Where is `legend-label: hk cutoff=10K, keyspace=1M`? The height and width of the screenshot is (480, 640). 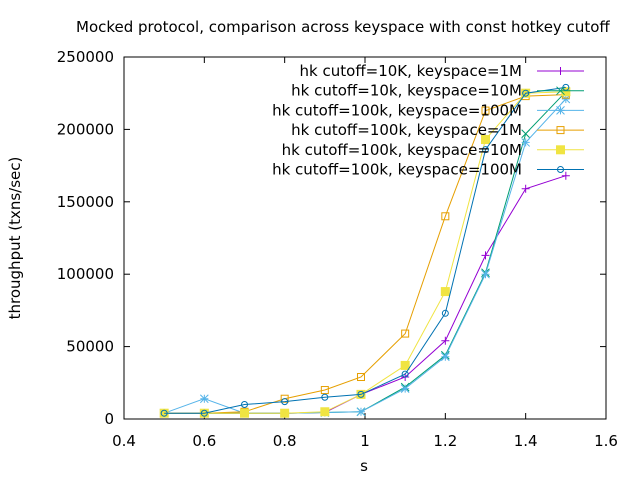 legend-label: hk cutoff=10K, keyspace=1M is located at coordinates (411, 71).